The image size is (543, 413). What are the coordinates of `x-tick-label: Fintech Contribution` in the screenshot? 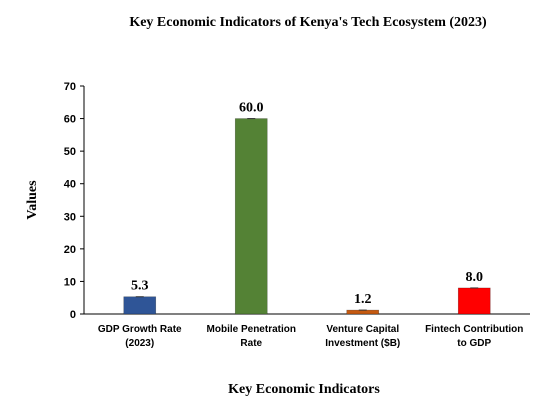 It's located at (474, 329).